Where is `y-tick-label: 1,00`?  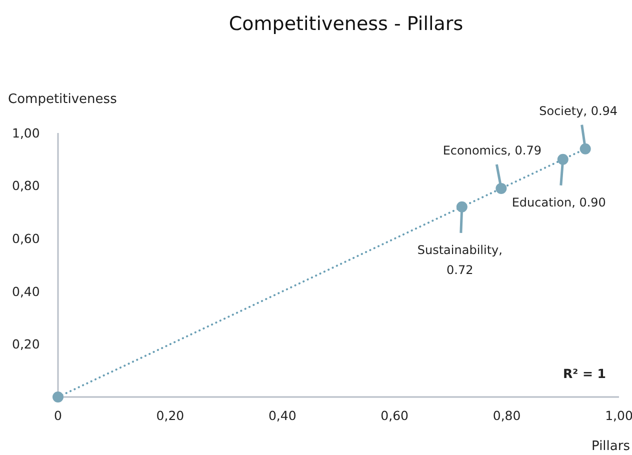
y-tick-label: 1,00 is located at coordinates (26, 132).